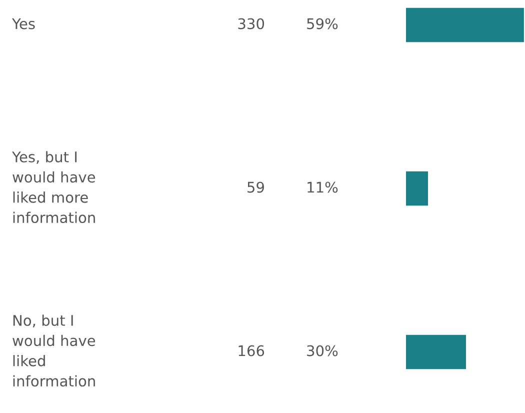 The height and width of the screenshot is (413, 525). I want to click on data-label: 30%, so click(322, 350).